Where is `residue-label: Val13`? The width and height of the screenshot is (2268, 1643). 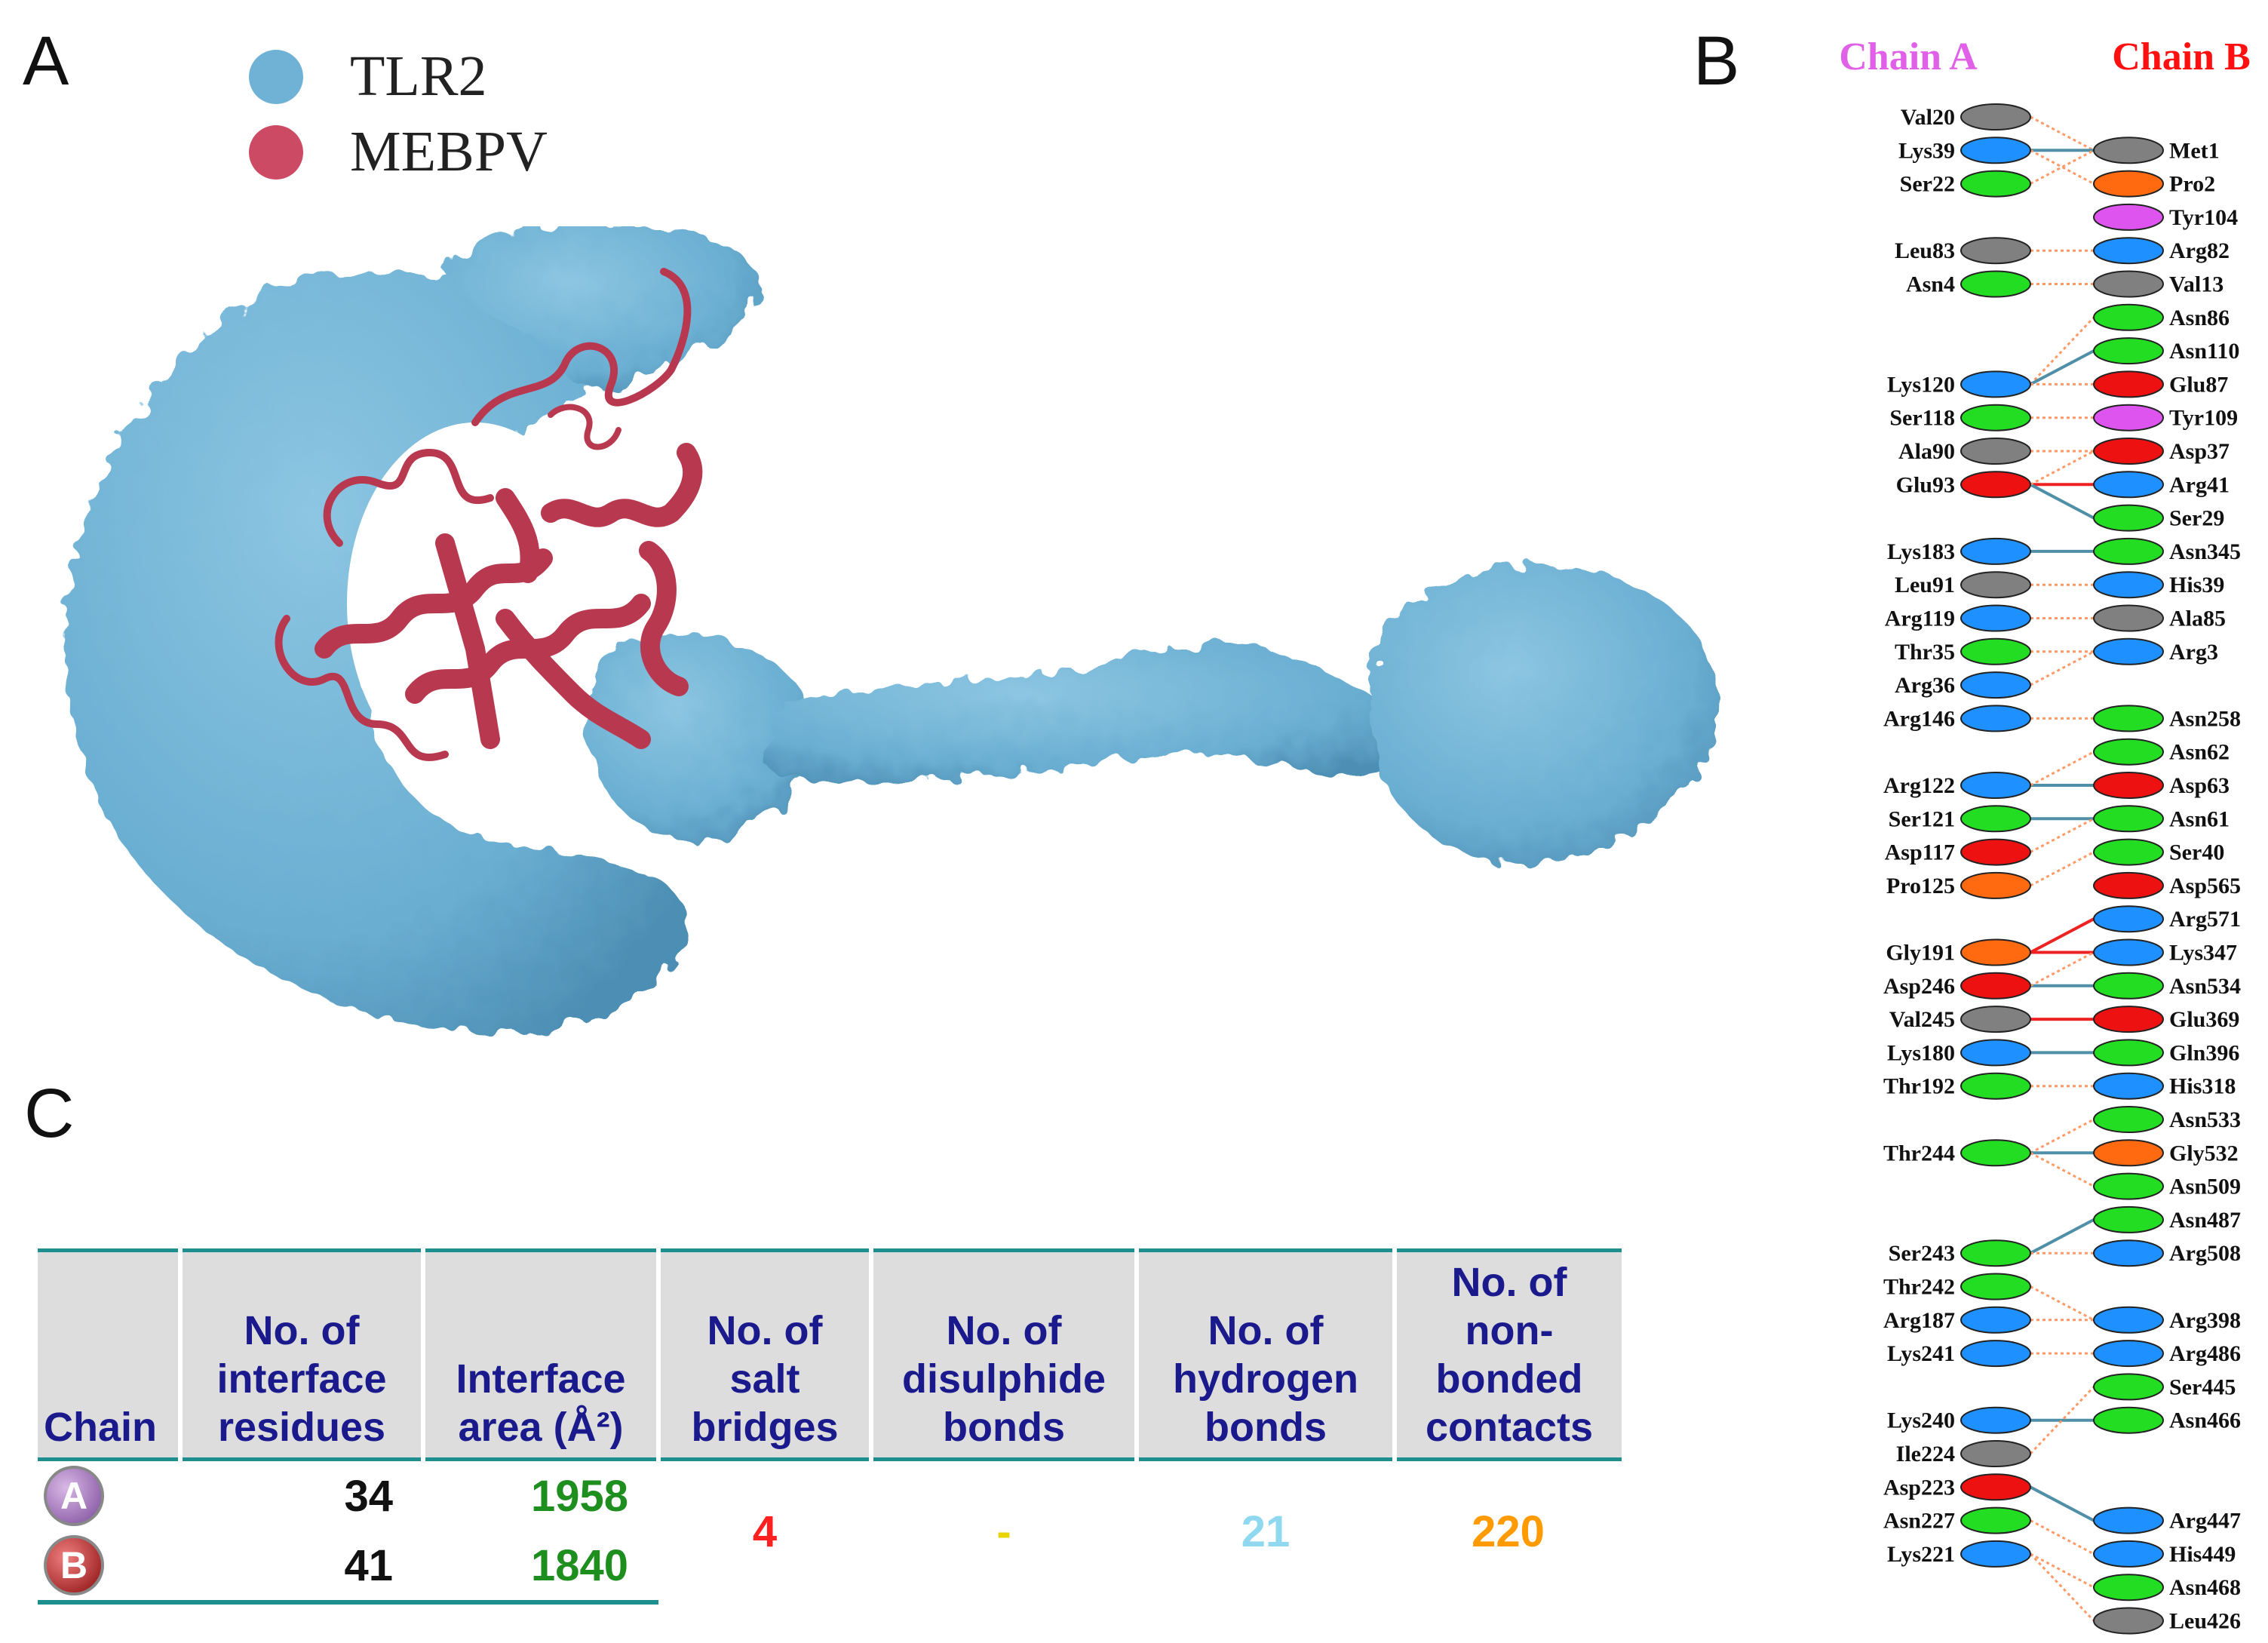
residue-label: Val13 is located at coordinates (2196, 285).